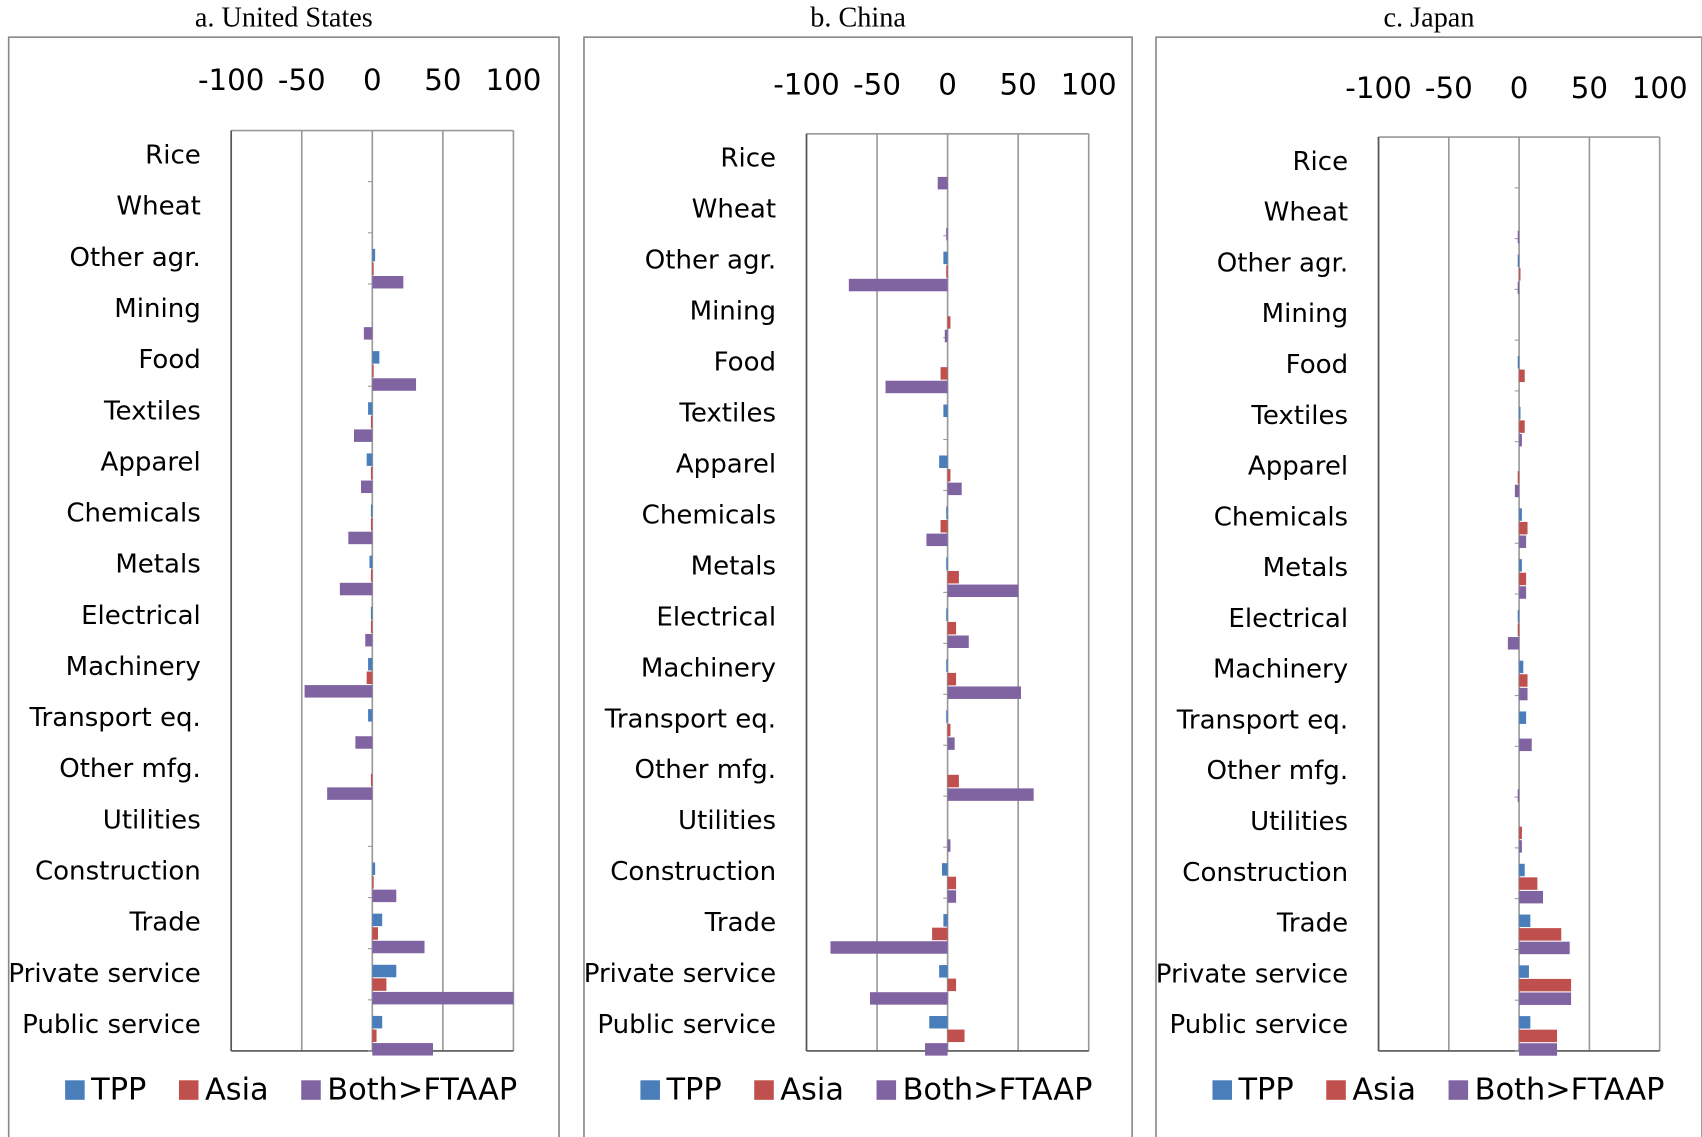 Image resolution: width=1702 pixels, height=1137 pixels. What do you see at coordinates (302, 80) in the screenshot?
I see `x-tick-label: -50` at bounding box center [302, 80].